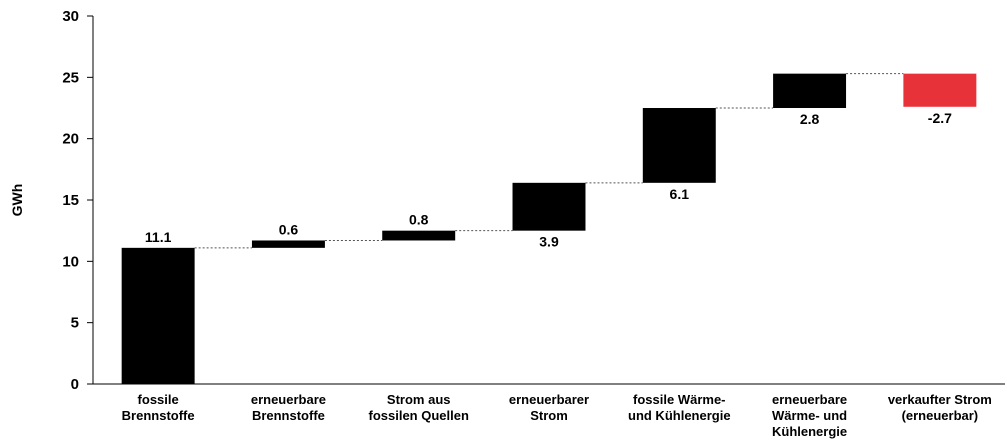 The width and height of the screenshot is (1007, 443). What do you see at coordinates (679, 415) in the screenshot?
I see `category-label-line: und Kühlenergie` at bounding box center [679, 415].